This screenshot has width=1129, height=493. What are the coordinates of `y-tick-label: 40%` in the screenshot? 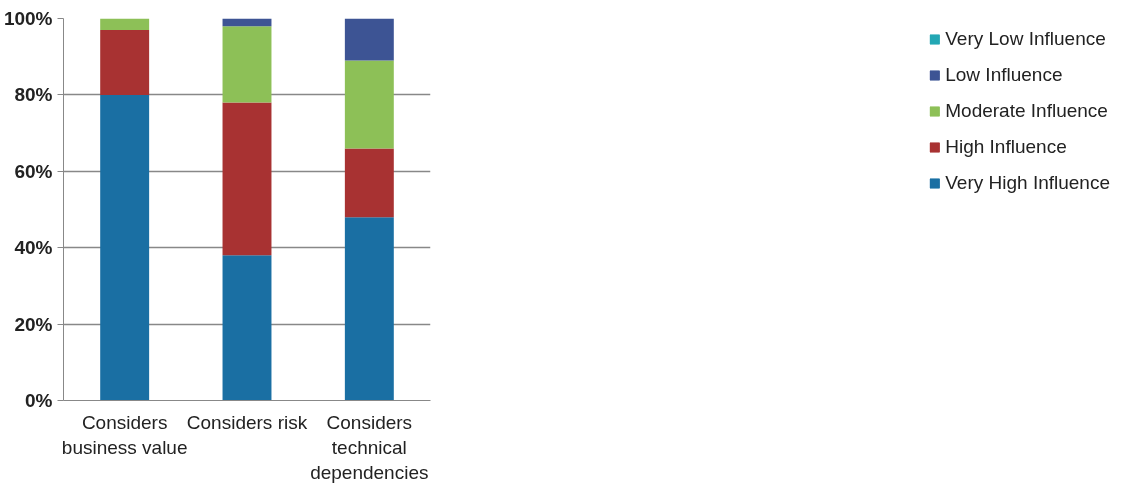 It's located at (33, 248).